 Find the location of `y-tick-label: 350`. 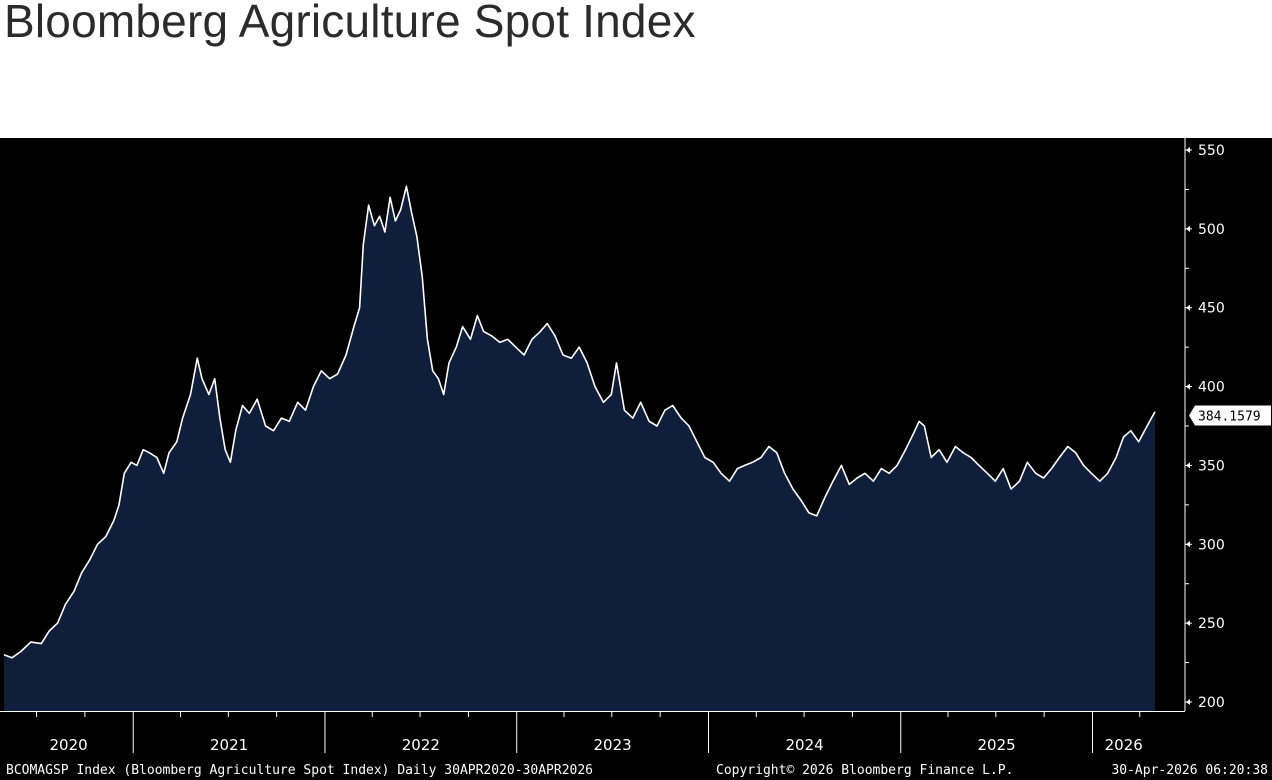

y-tick-label: 350 is located at coordinates (1211, 466).